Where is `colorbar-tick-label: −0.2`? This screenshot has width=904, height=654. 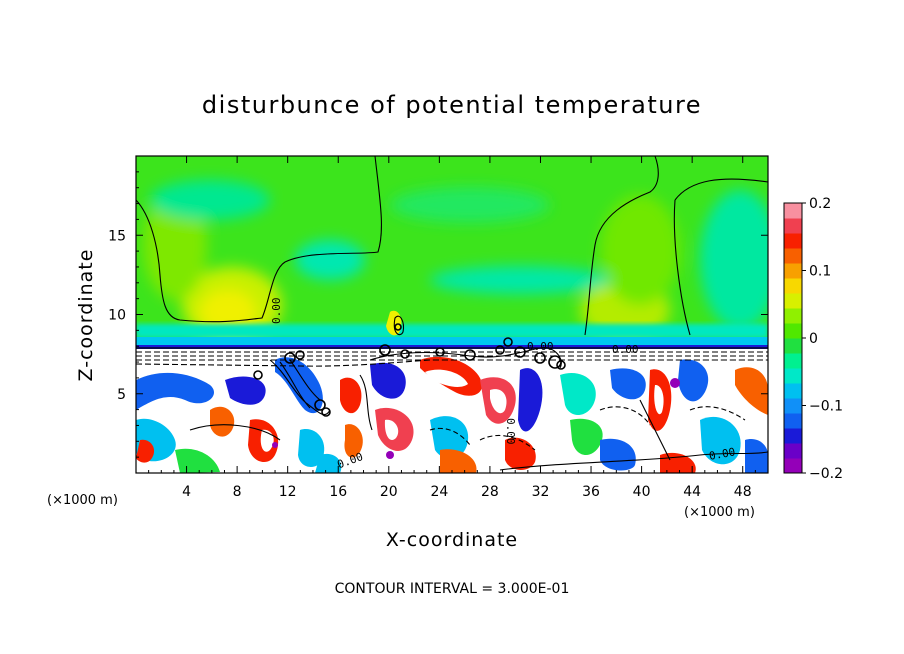 colorbar-tick-label: −0.2 is located at coordinates (826, 474).